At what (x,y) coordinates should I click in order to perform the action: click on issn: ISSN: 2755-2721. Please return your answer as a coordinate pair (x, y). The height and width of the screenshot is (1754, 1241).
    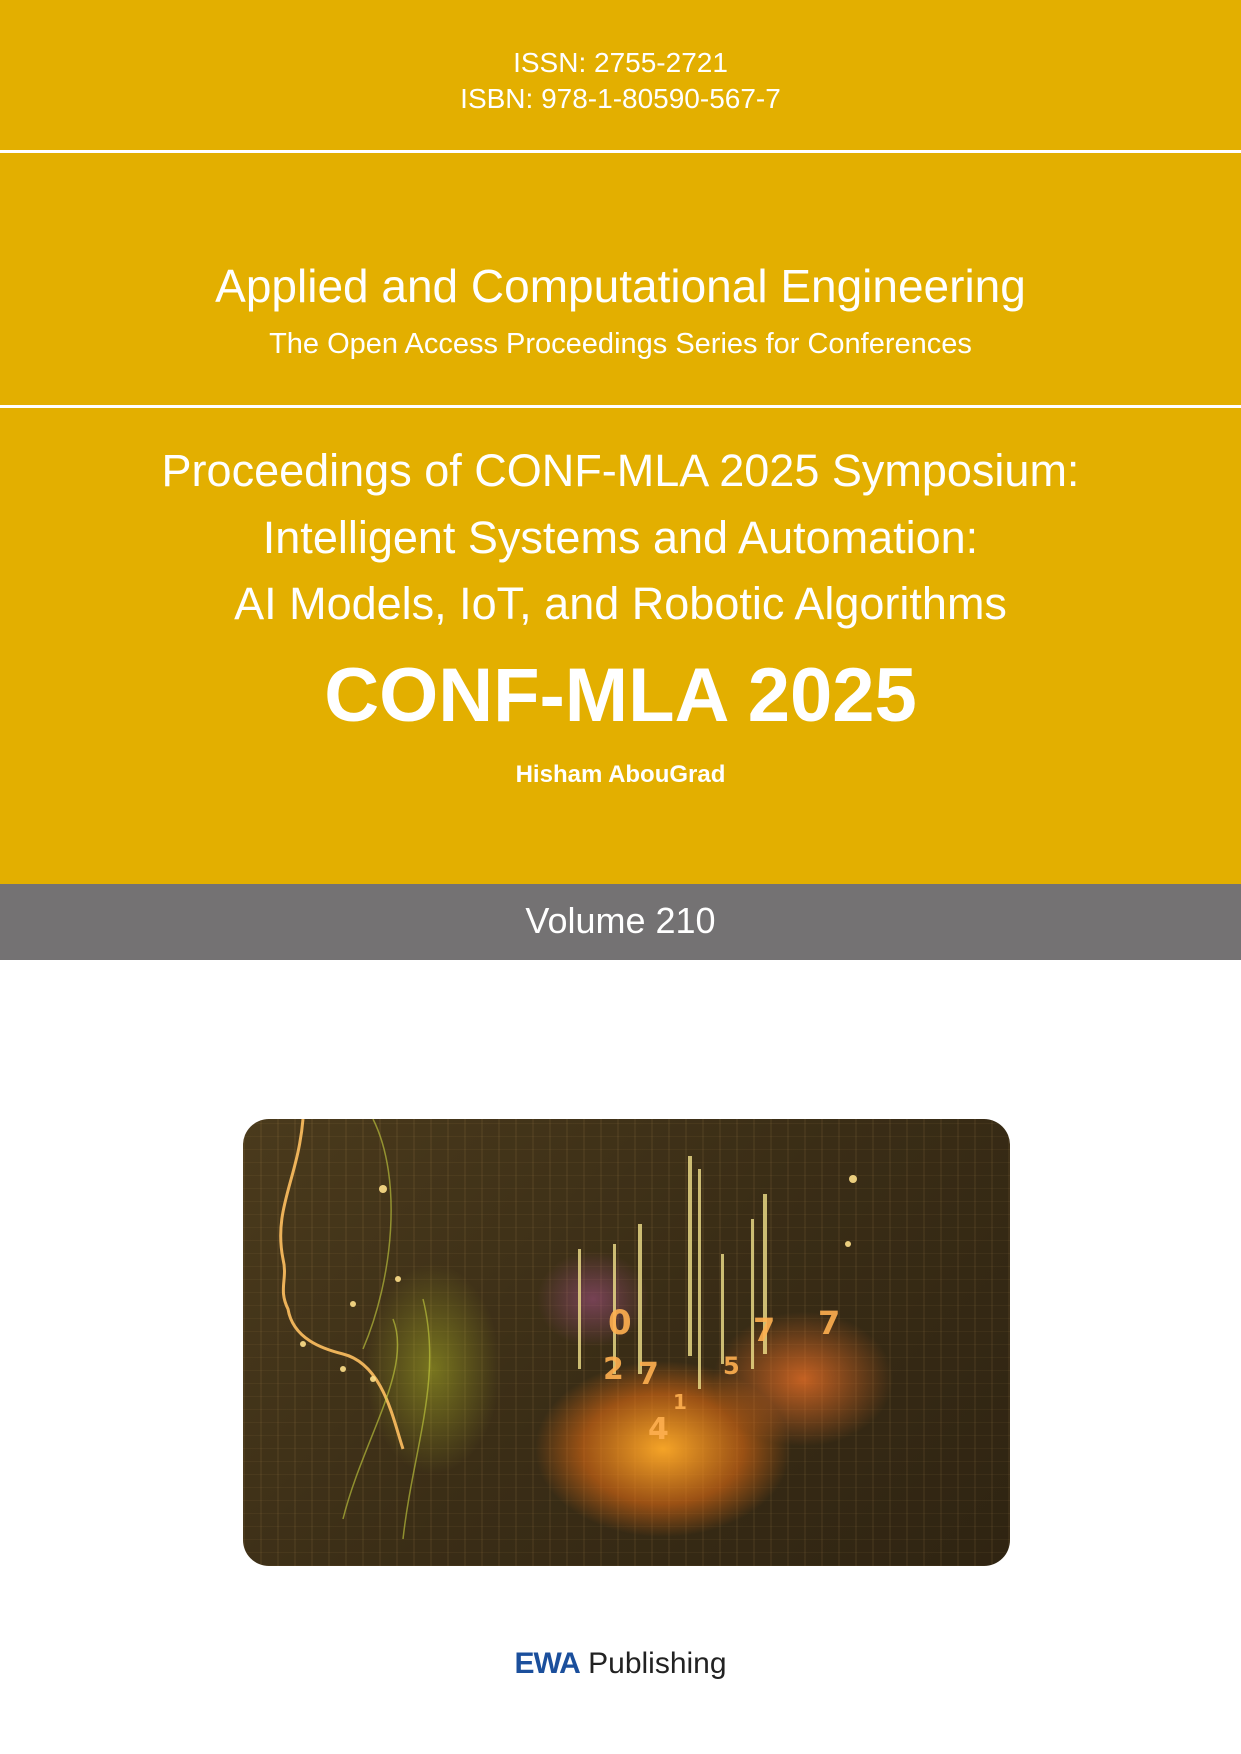
    Looking at the image, I should click on (620, 62).